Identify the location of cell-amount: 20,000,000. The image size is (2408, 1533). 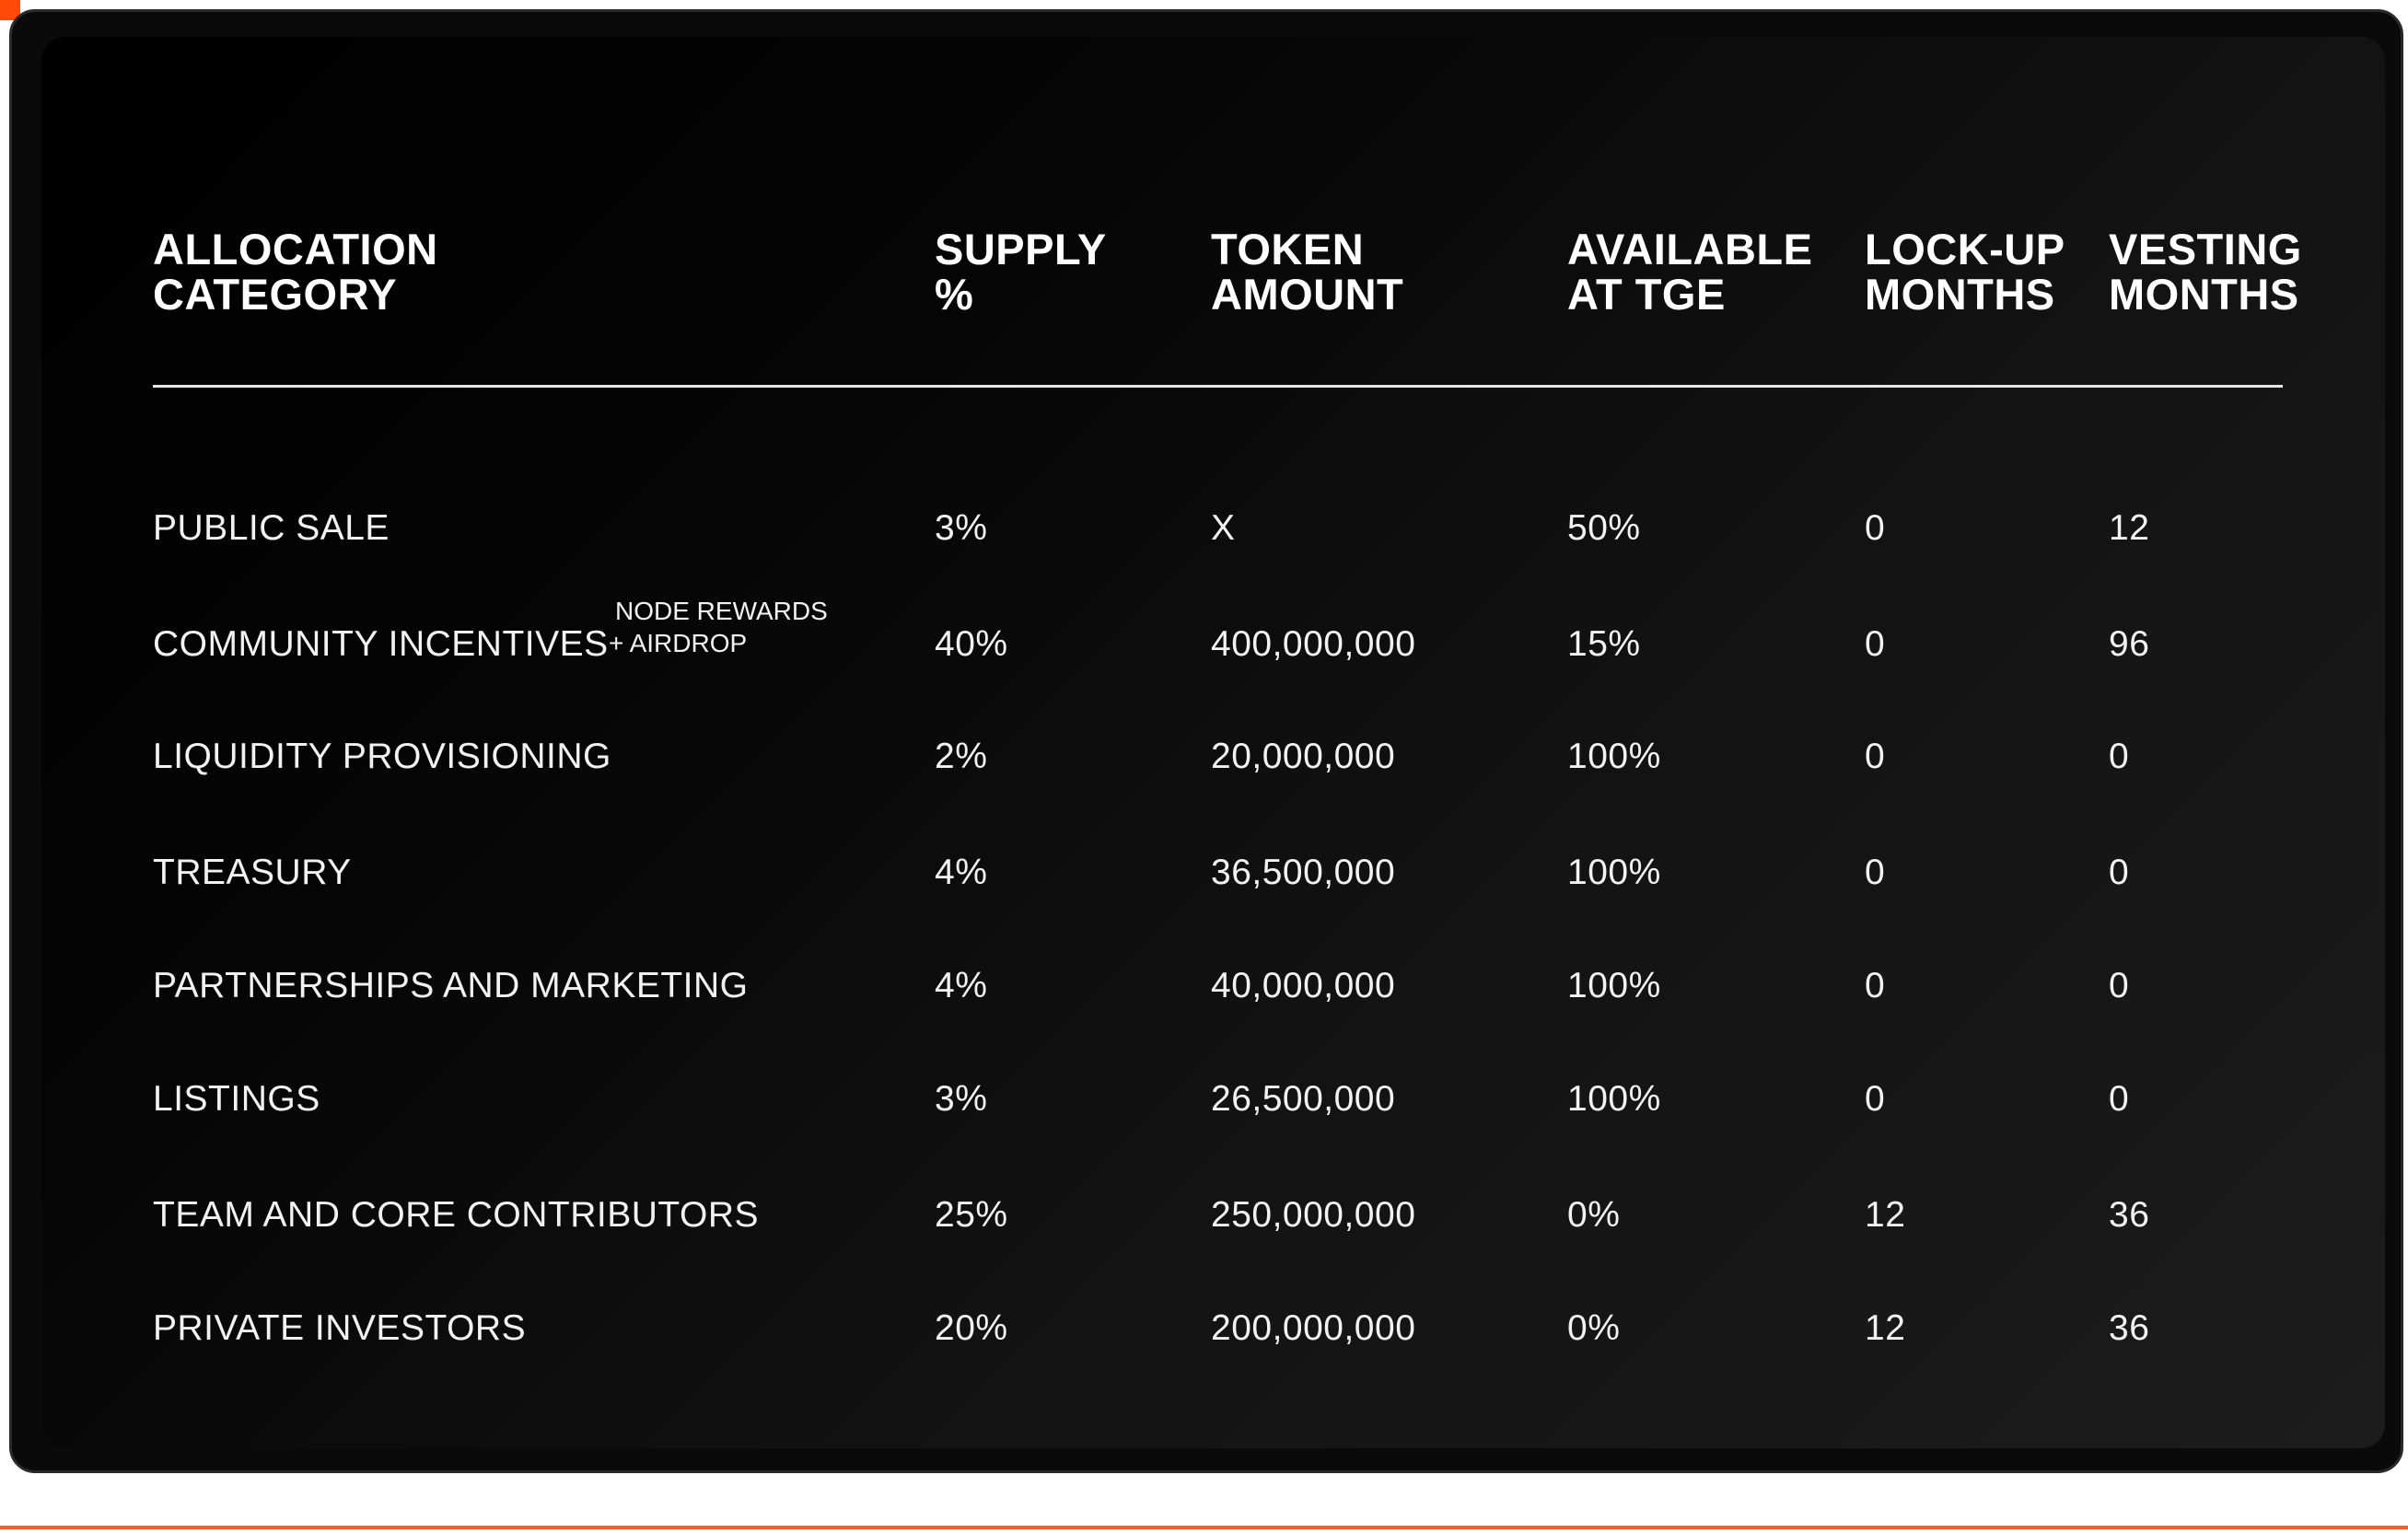
(1303, 756).